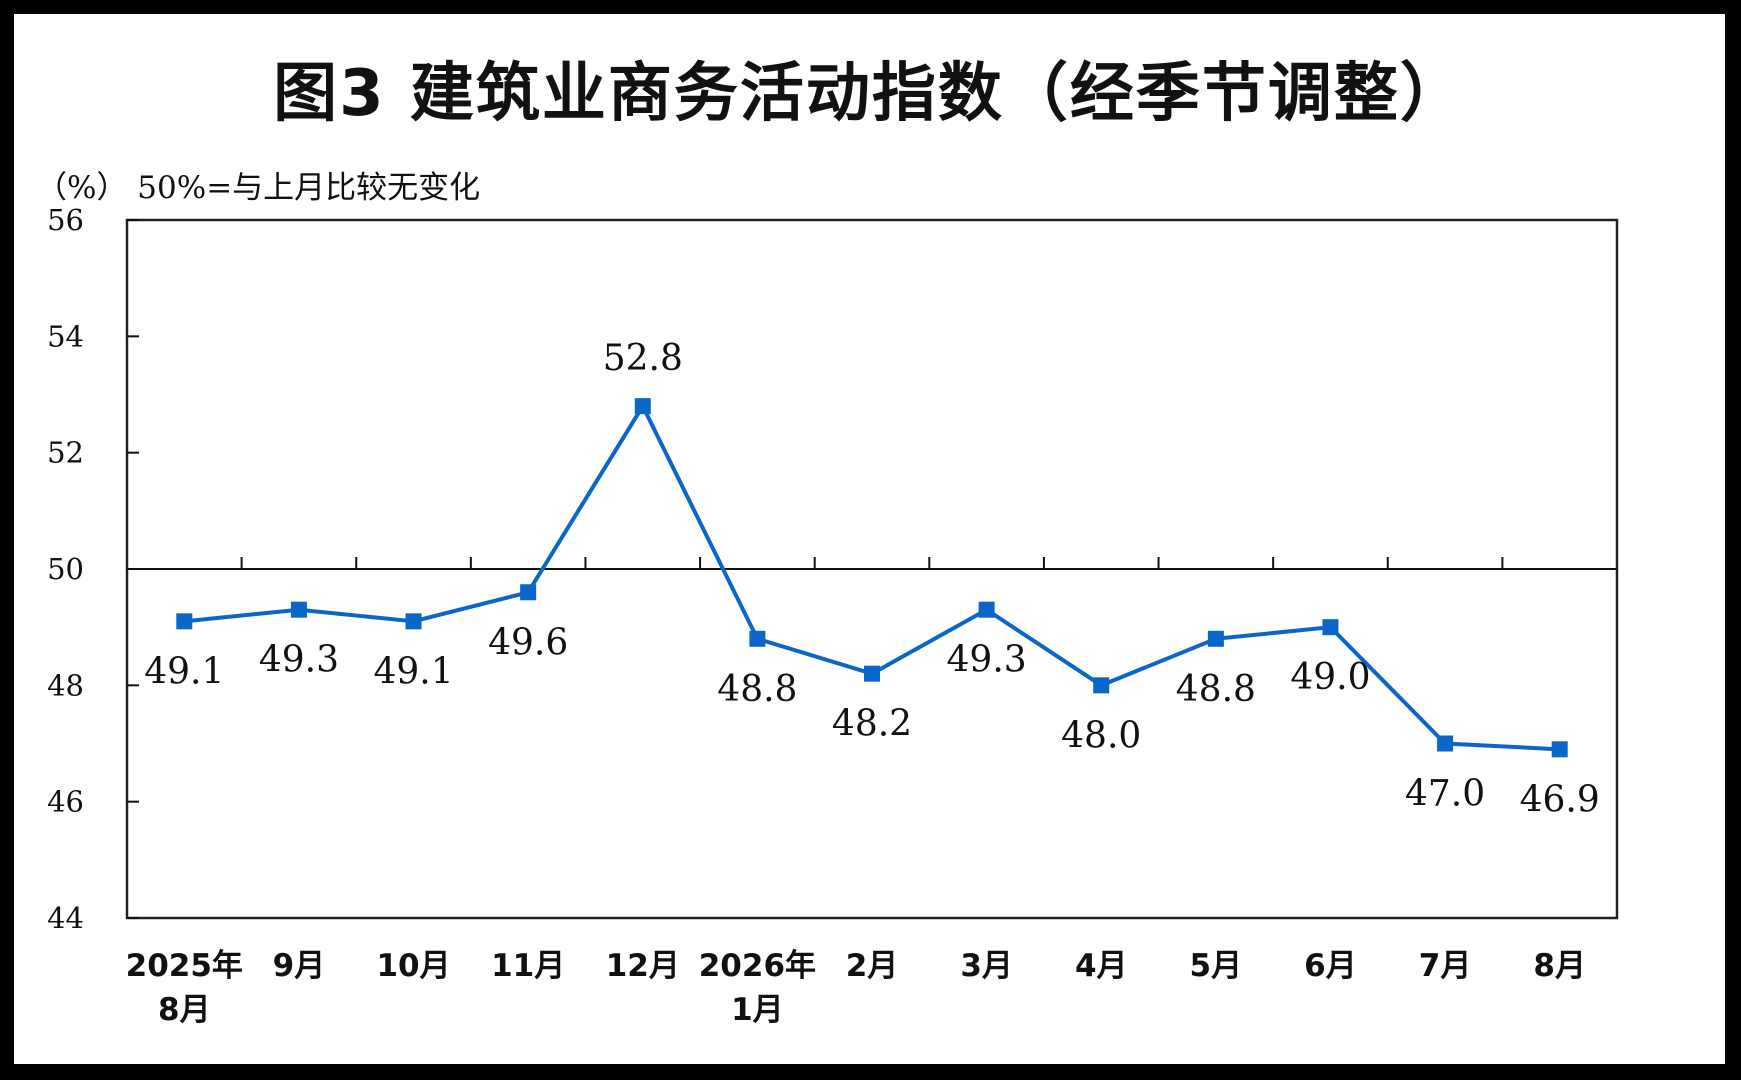 The width and height of the screenshot is (1741, 1080). Describe the element at coordinates (65, 685) in the screenshot. I see `y-tick-label: 48` at that location.